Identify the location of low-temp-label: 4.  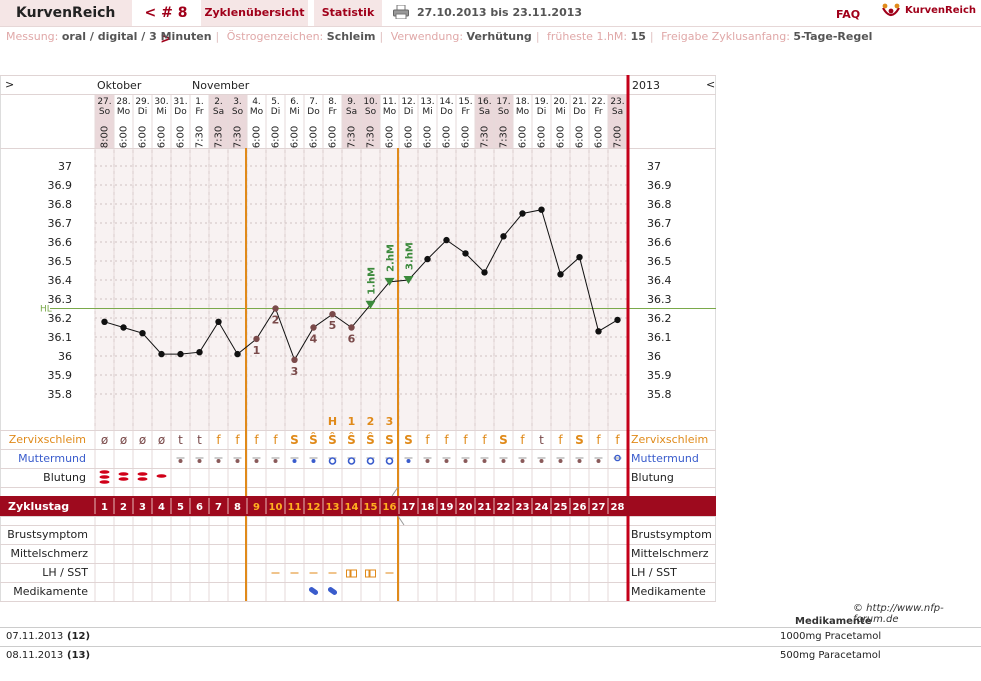
(314, 339).